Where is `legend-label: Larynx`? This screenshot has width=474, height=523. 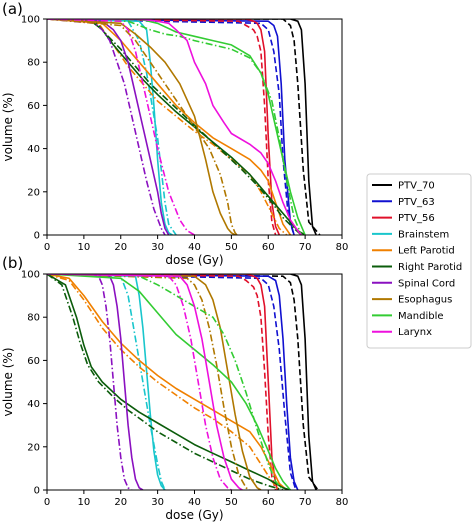
legend-label: Larynx is located at coordinates (415, 332).